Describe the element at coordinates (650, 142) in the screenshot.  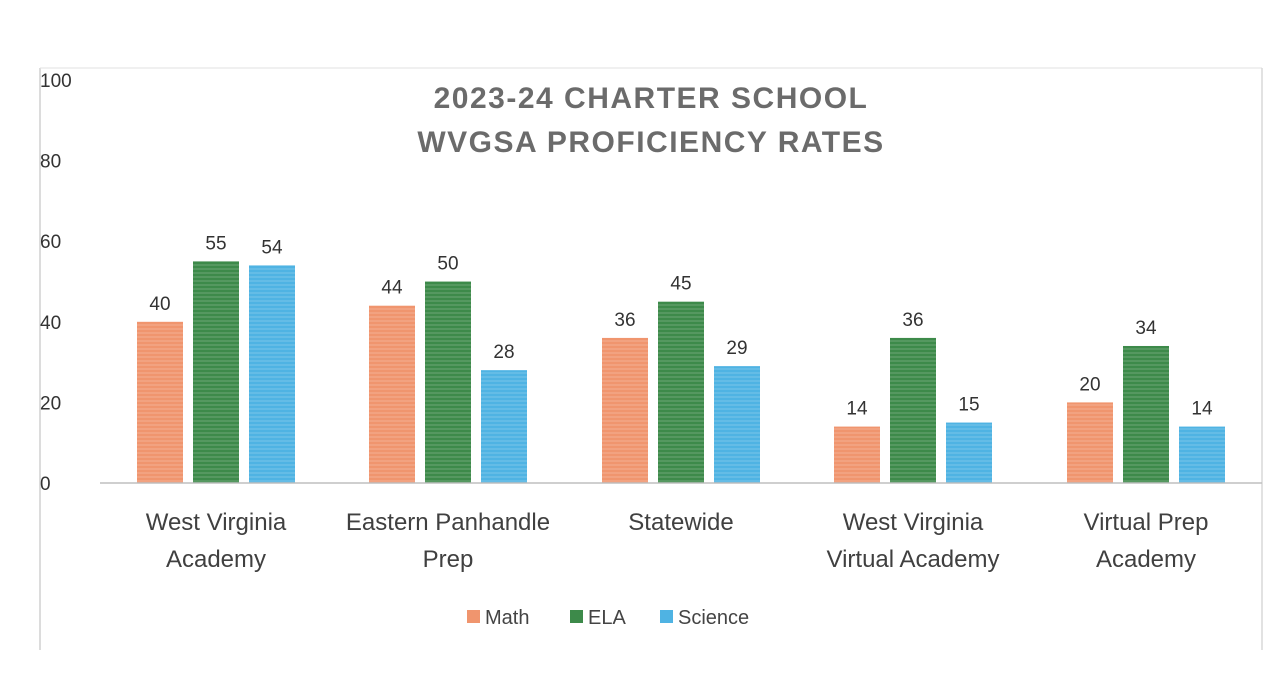
I see `chart-title-line-2: WVGSA PROFICIENCY RATES` at that location.